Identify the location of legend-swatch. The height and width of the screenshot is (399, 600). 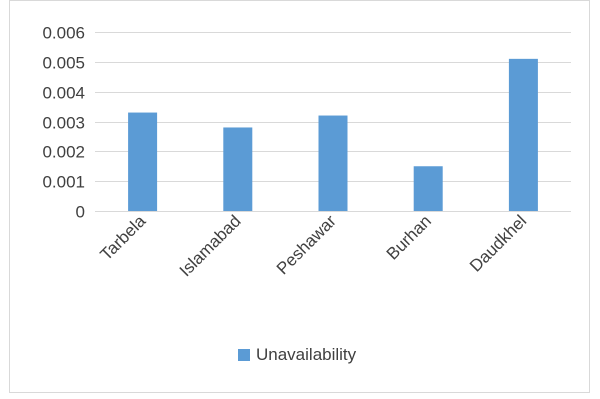
(244, 355).